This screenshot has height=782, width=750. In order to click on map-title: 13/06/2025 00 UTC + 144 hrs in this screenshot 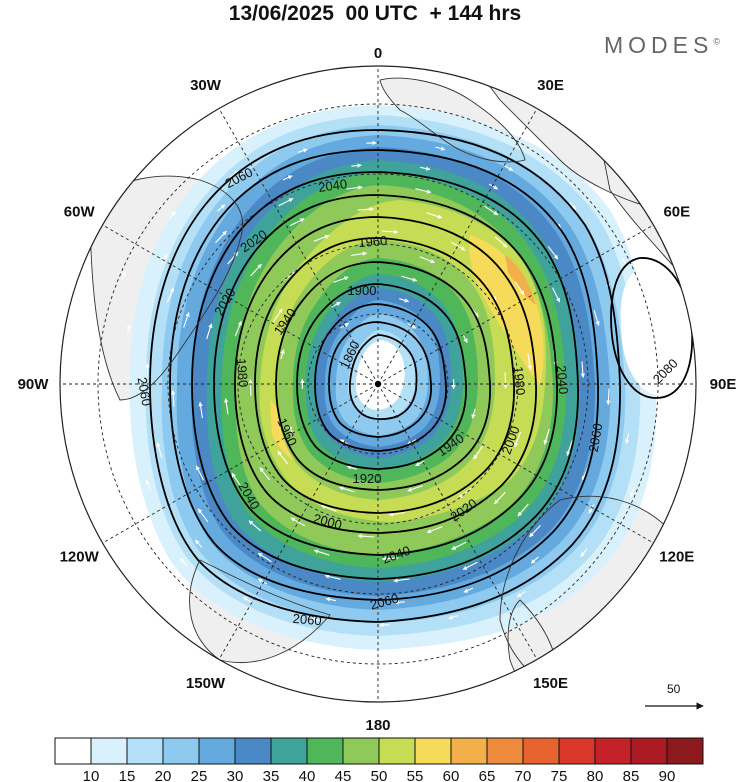, I will do `click(375, 13)`.